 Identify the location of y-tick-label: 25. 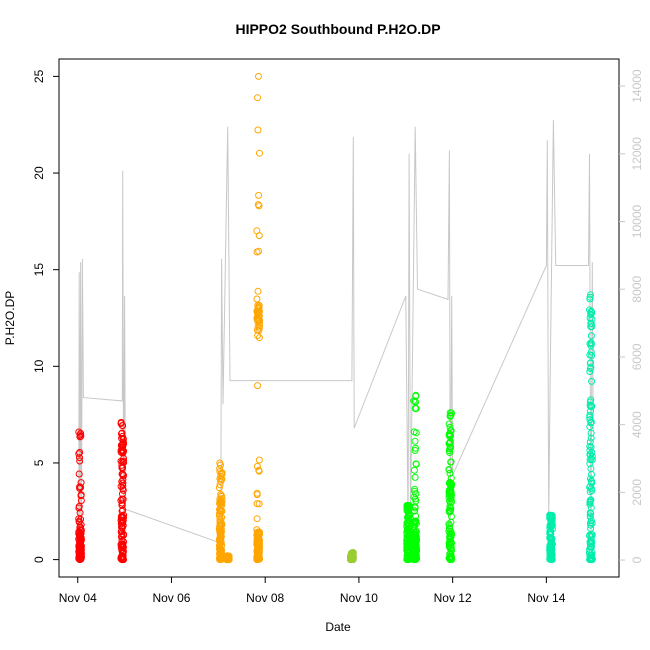
(39, 76).